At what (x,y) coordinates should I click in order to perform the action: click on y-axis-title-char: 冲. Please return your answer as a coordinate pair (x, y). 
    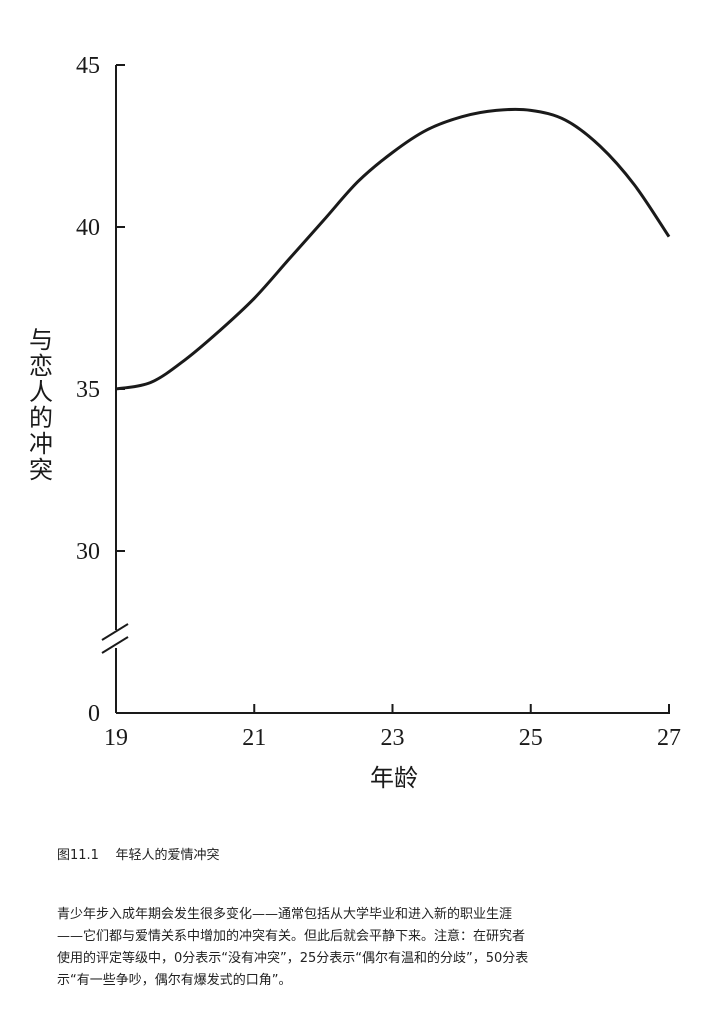
    Looking at the image, I should click on (41, 444).